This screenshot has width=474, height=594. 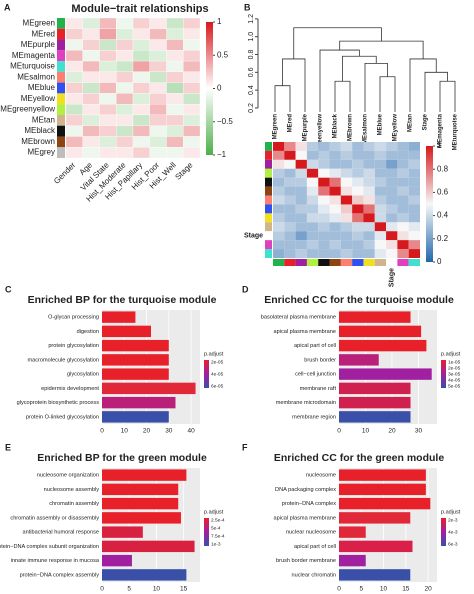 I want to click on category-label: membrane raft, so click(x=318, y=389).